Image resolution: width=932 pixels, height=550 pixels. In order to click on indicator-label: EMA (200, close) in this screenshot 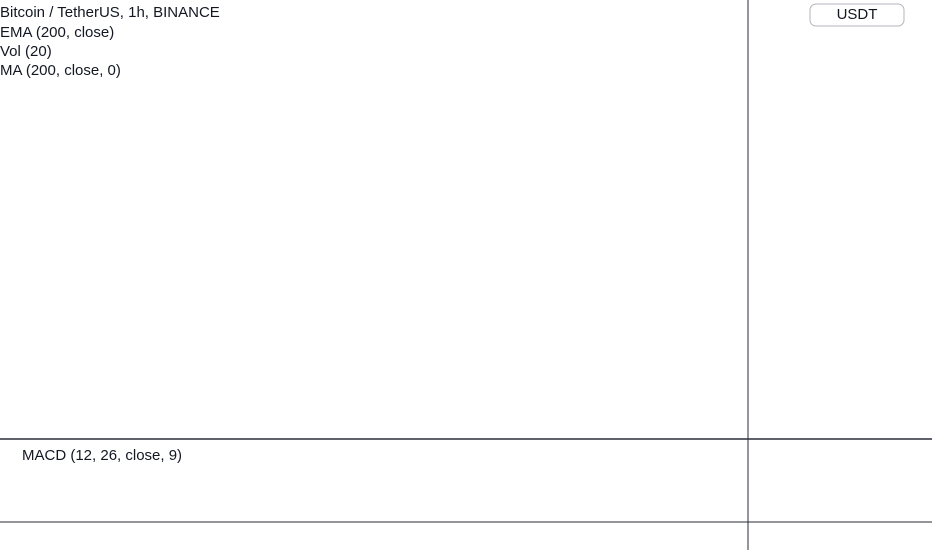, I will do `click(57, 32)`.